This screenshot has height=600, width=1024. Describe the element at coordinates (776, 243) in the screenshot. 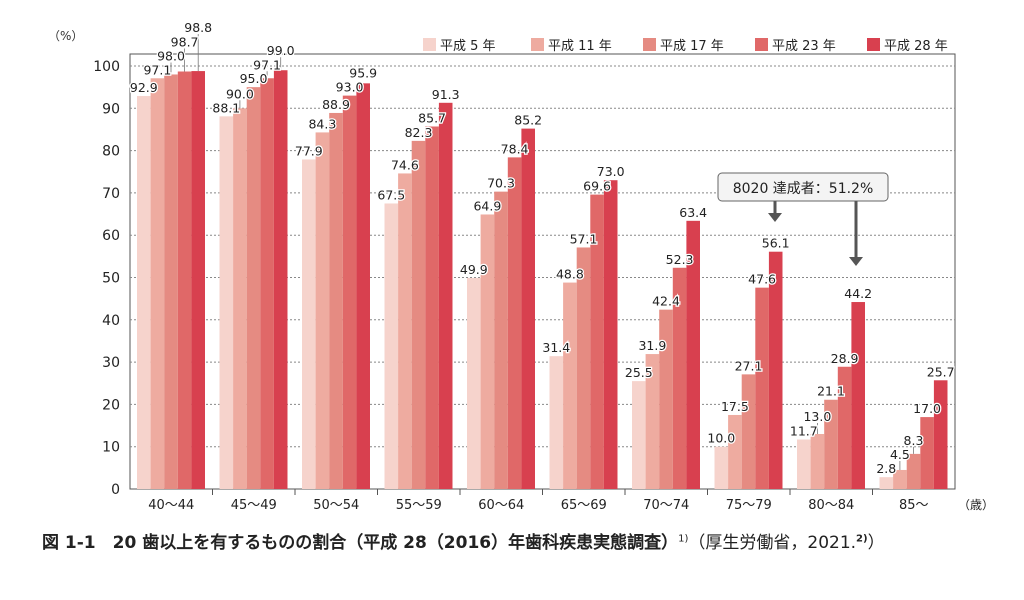

I see `data-label: 56.1` at that location.